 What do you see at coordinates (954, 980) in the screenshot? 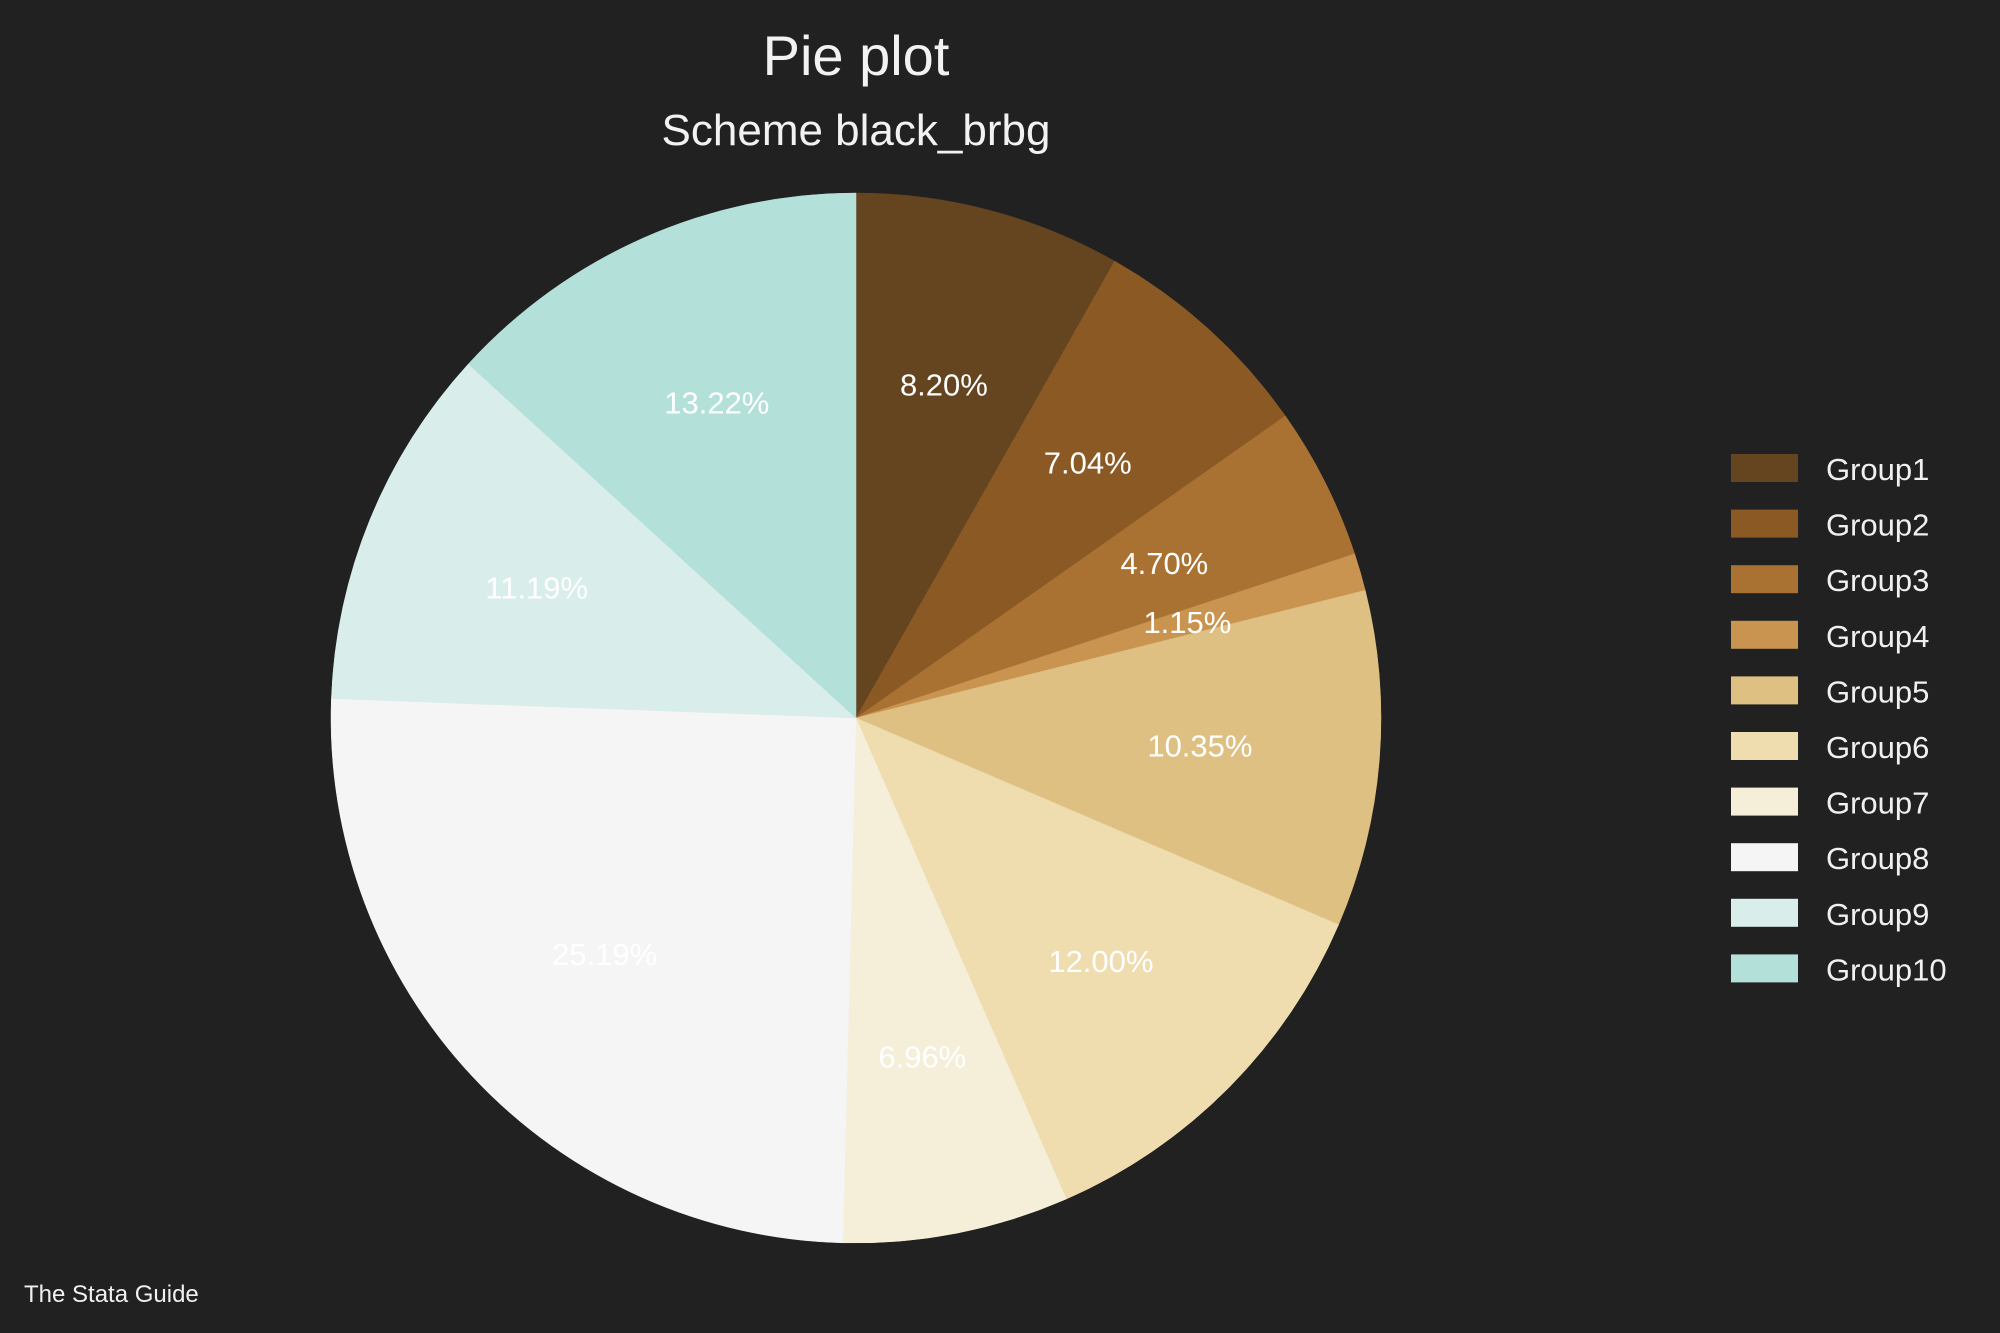
I see `pie-slice-group7` at bounding box center [954, 980].